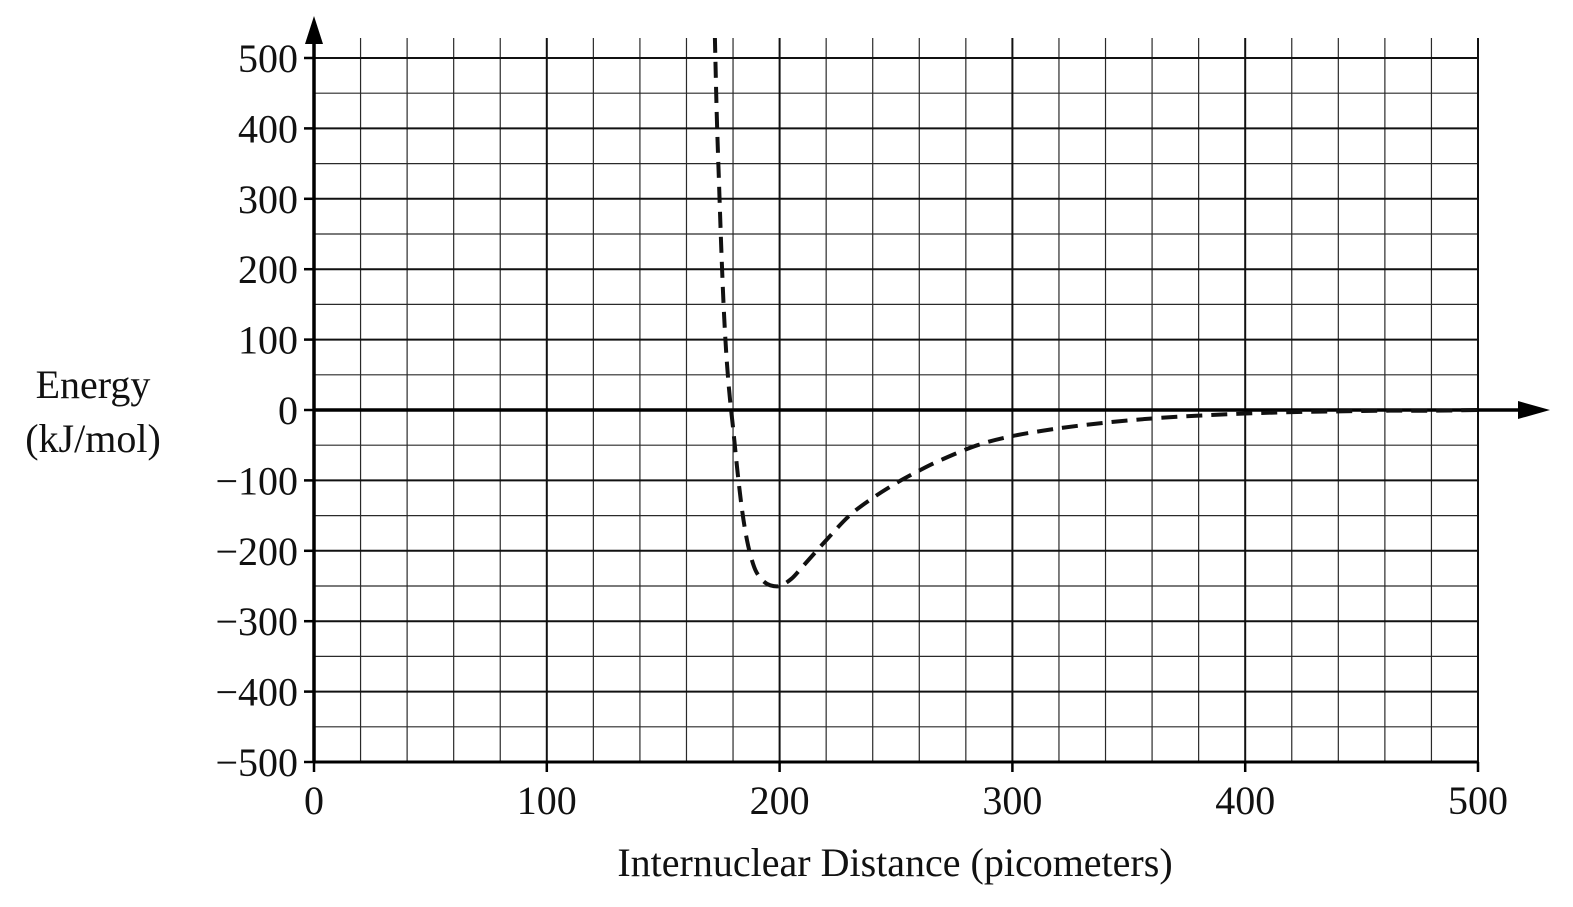 Image resolution: width=1573 pixels, height=907 pixels. I want to click on x-axis-arrow, so click(1534, 410).